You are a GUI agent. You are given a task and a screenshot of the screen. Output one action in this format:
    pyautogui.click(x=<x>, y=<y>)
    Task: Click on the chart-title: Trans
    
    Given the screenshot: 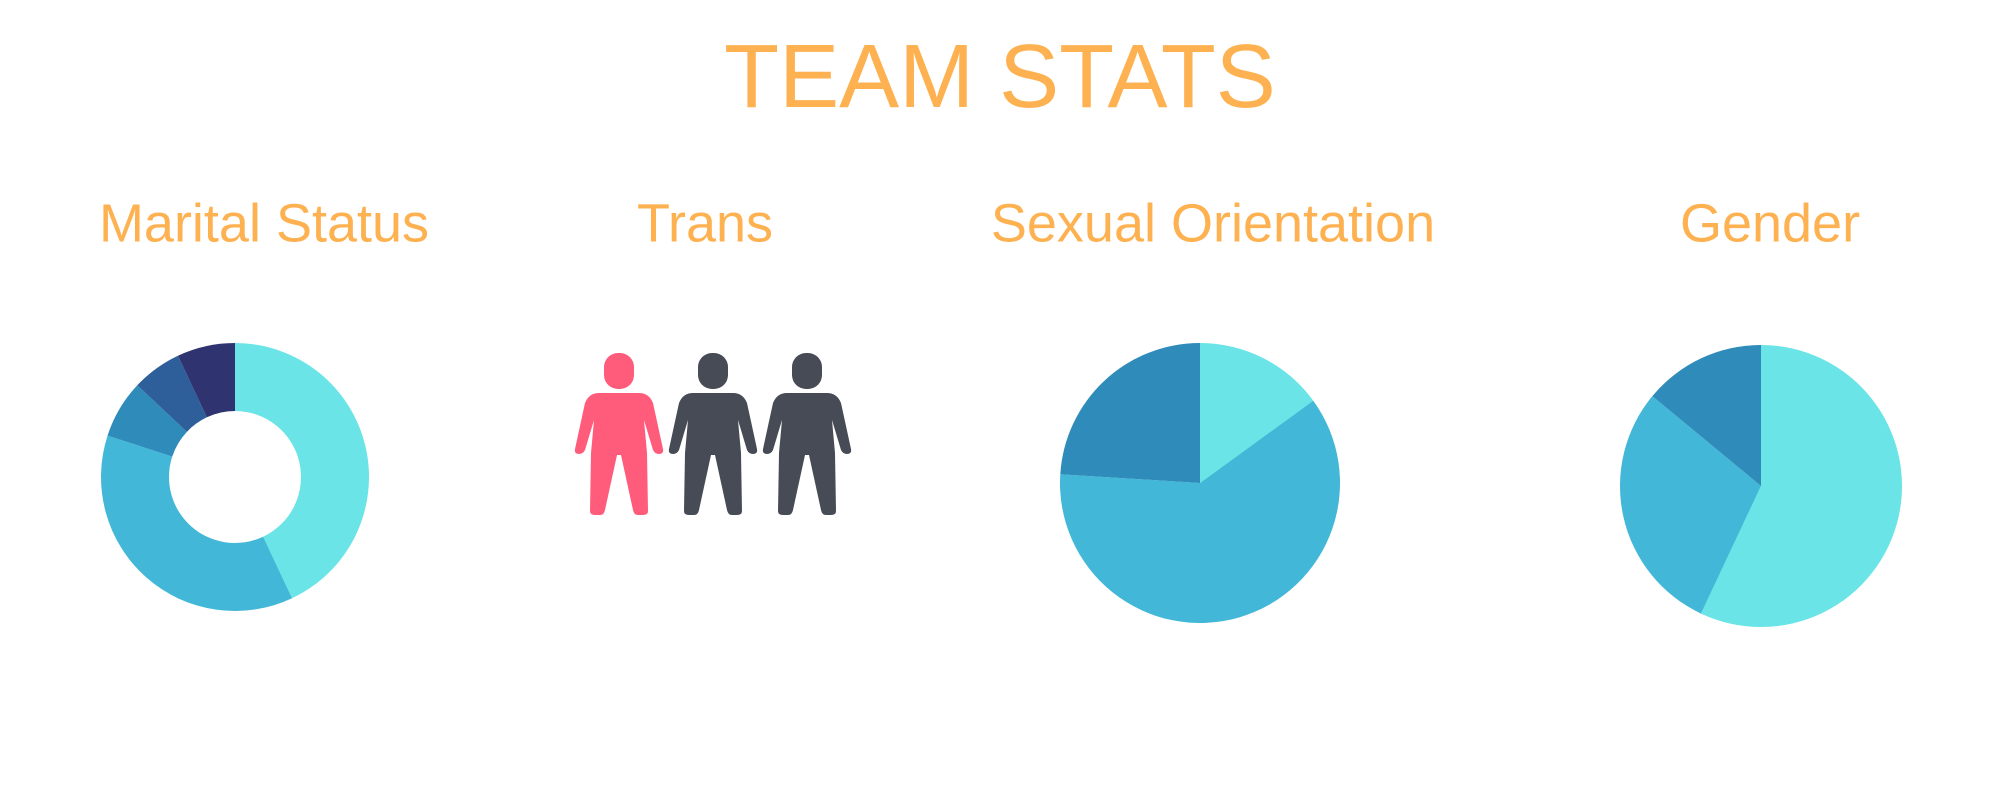 What is the action you would take?
    pyautogui.click(x=705, y=223)
    